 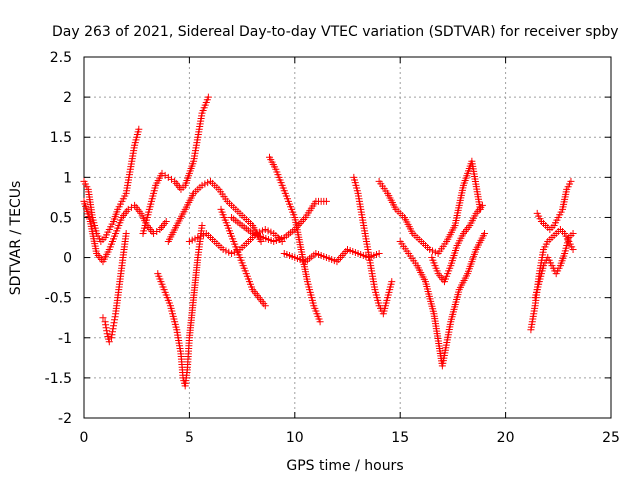 I want to click on series-trace-m, so click(x=429, y=207).